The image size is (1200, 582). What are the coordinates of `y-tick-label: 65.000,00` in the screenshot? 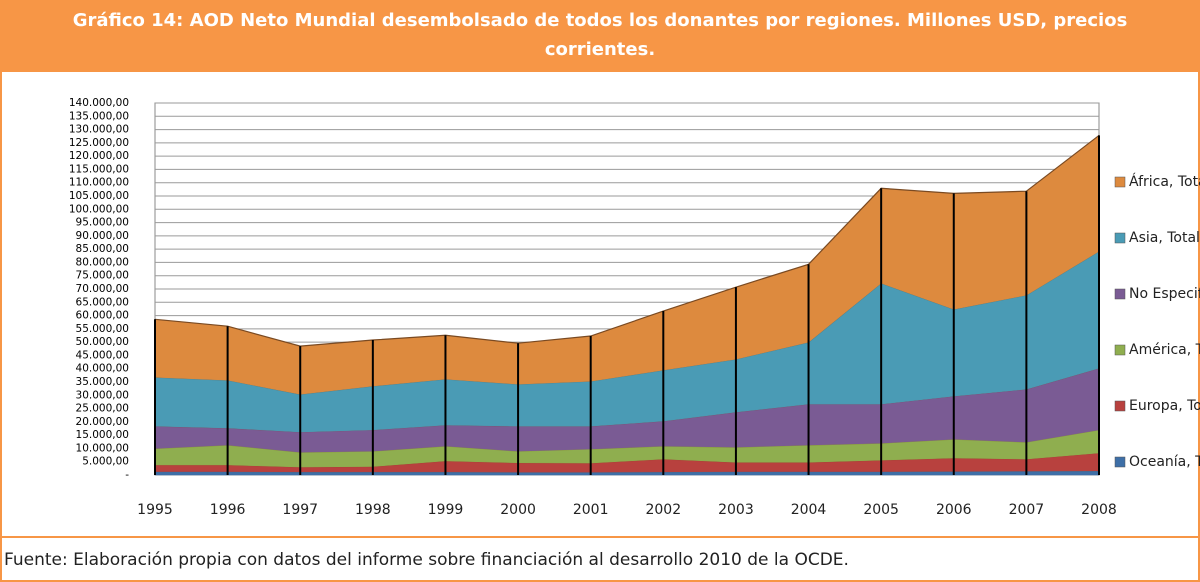 It's located at (102, 302).